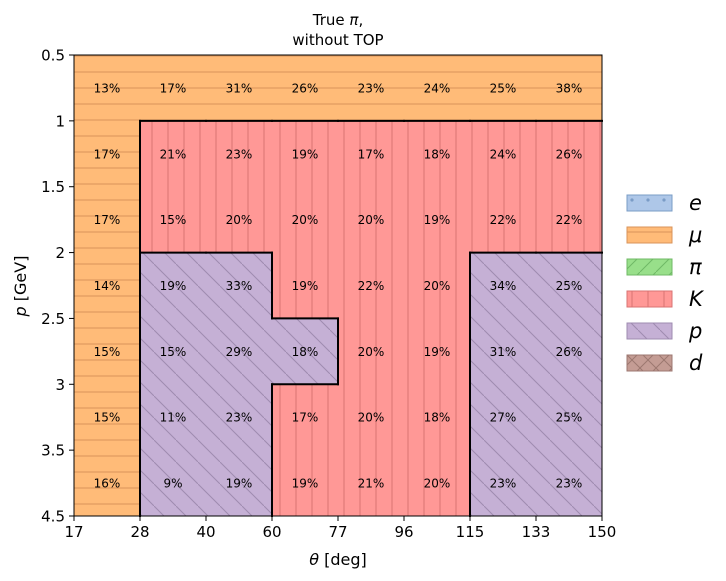 This screenshot has height=581, width=726. I want to click on x-tick-label: 77, so click(337, 532).